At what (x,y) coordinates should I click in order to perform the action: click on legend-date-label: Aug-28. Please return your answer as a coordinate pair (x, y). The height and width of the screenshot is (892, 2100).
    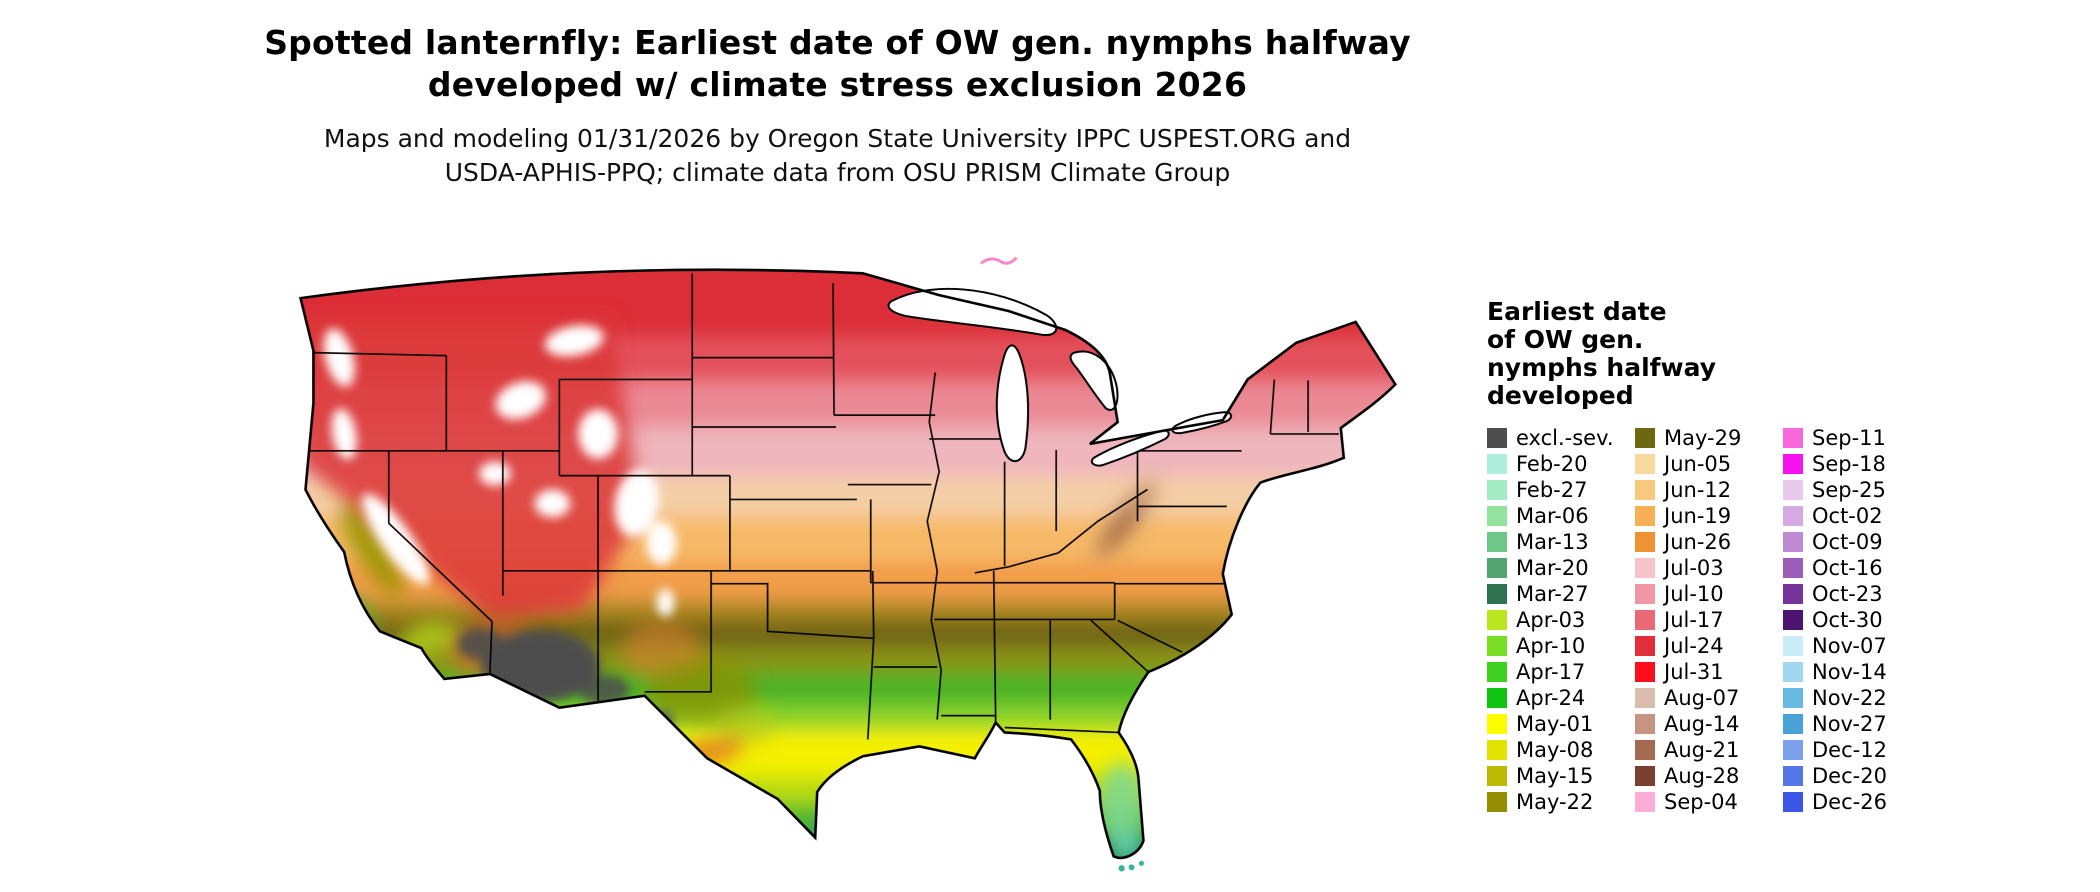
    Looking at the image, I should click on (1702, 776).